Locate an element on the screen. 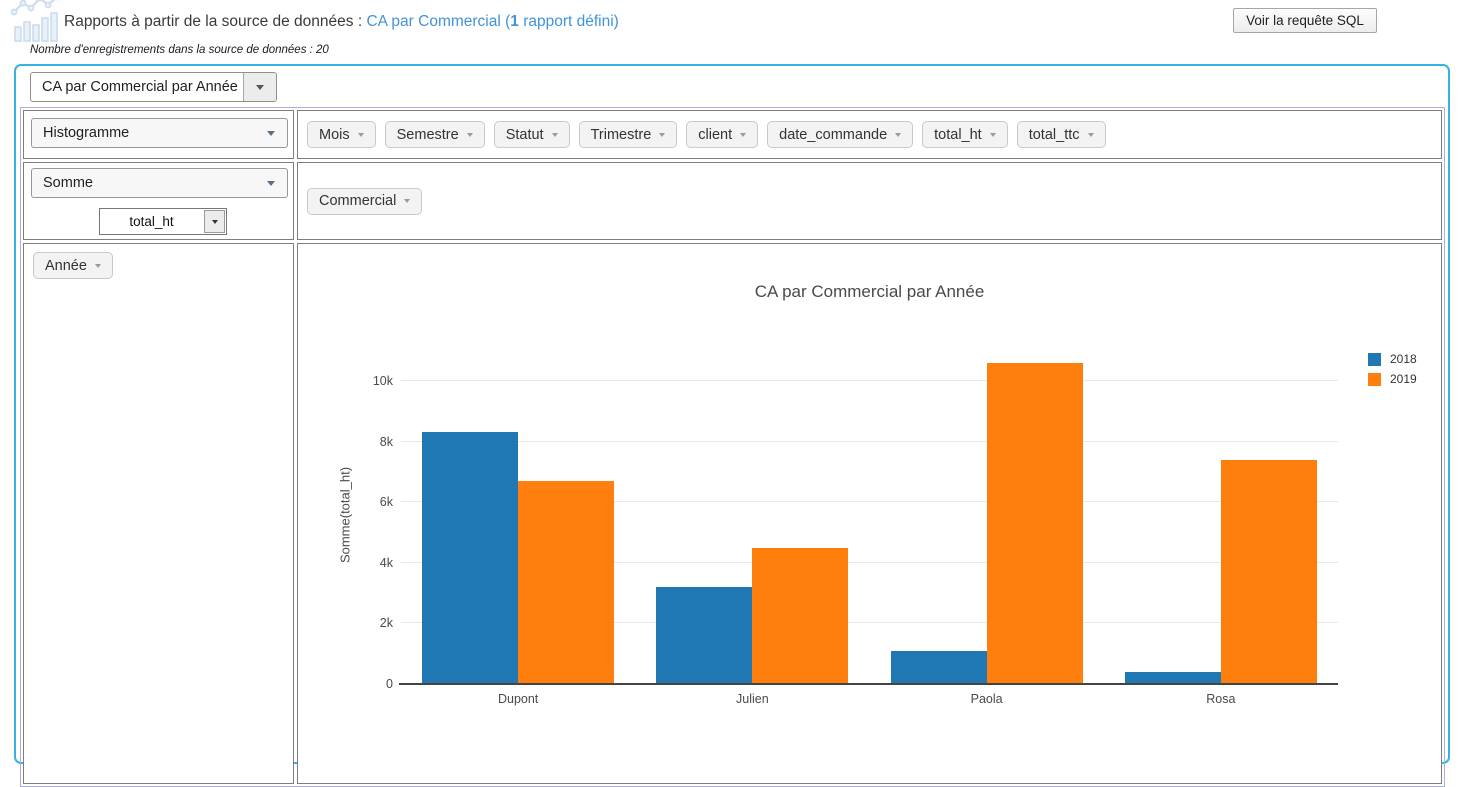 Image resolution: width=1460 pixels, height=787 pixels. attribute-pill-label: total_ttc is located at coordinates (1054, 134).